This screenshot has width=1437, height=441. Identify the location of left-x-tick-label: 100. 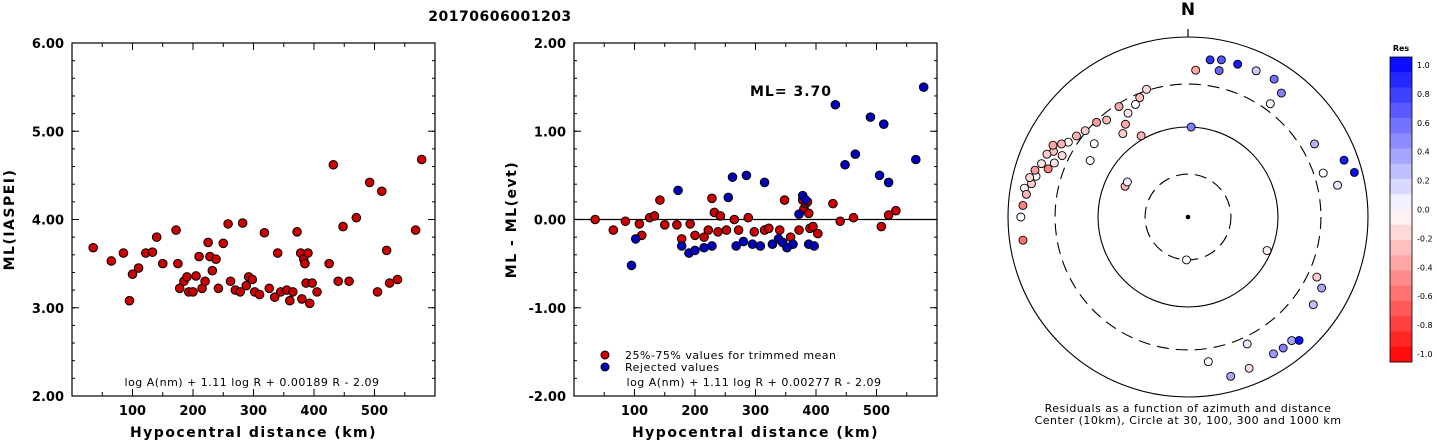
(132, 411).